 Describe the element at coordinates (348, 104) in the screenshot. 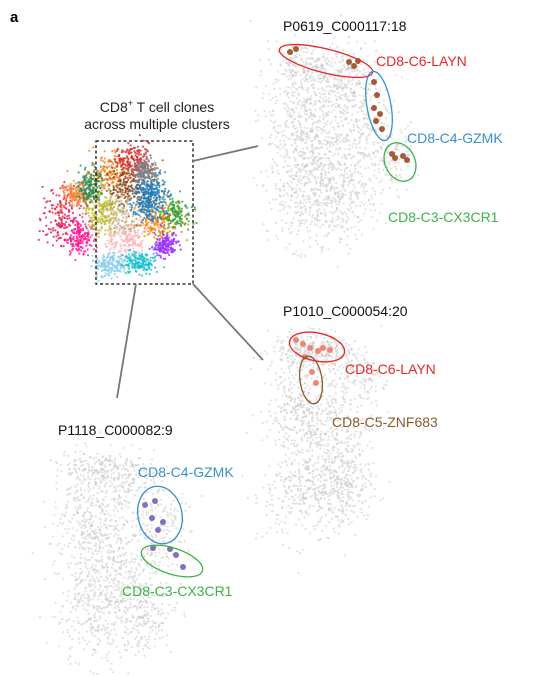

I see `clone-1-cells` at that location.